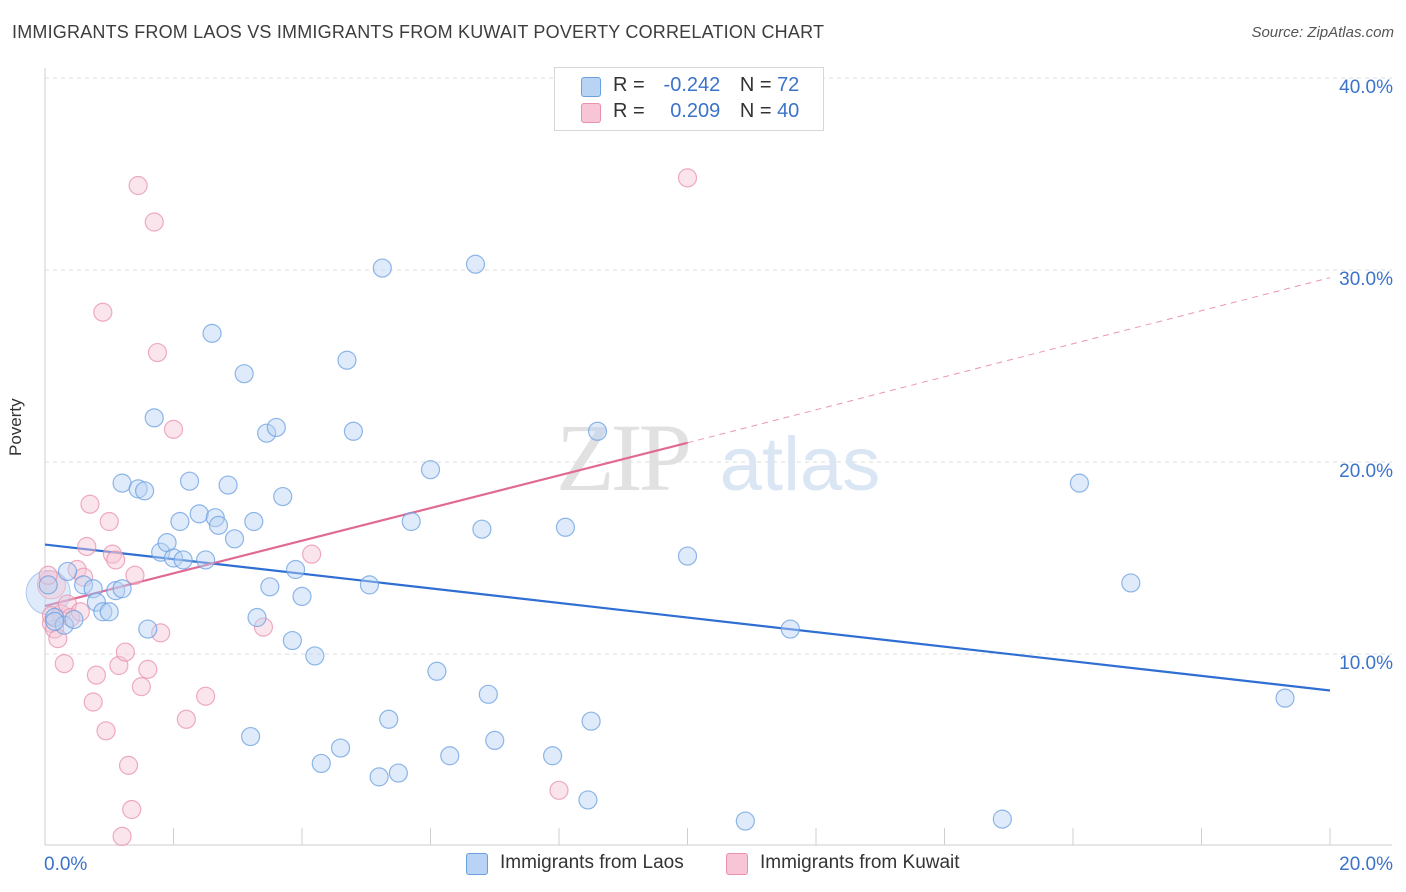 This screenshot has height=892, width=1406. What do you see at coordinates (1366, 864) in the screenshot?
I see `x-tick-label: 20.0%` at bounding box center [1366, 864].